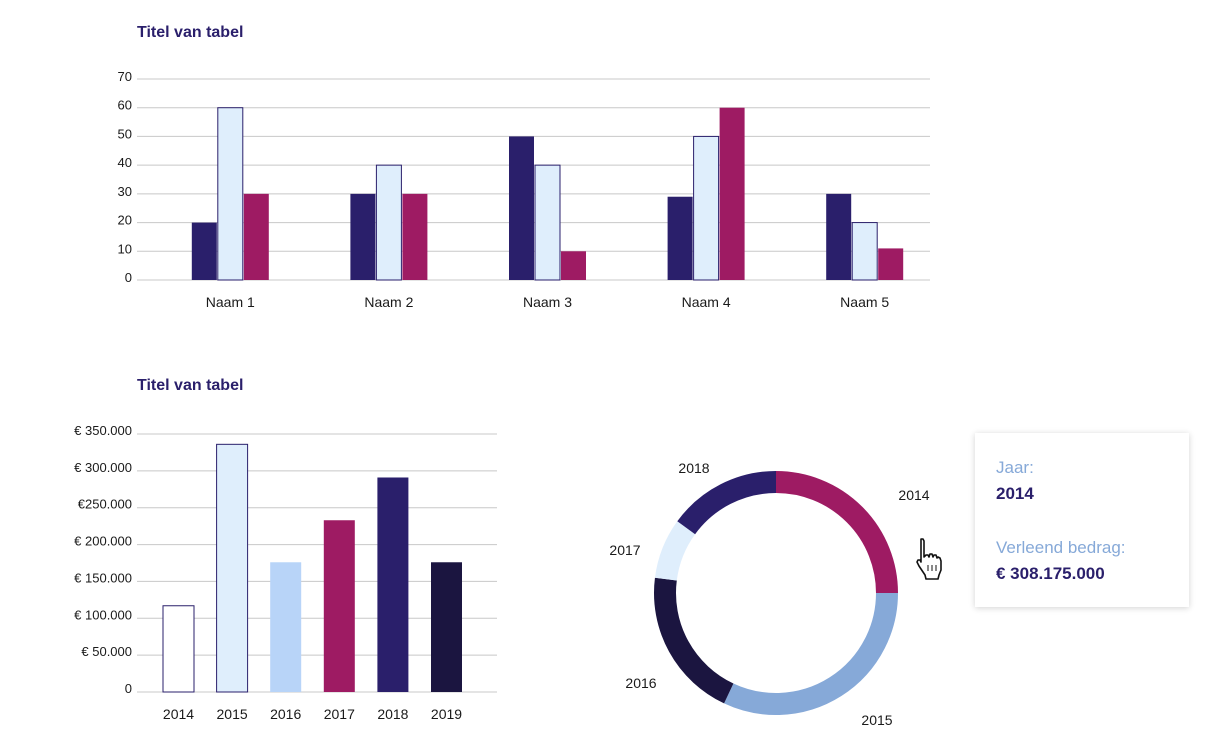 The width and height of the screenshot is (1225, 736). Describe the element at coordinates (929, 559) in the screenshot. I see `hand-pointer-icon` at that location.